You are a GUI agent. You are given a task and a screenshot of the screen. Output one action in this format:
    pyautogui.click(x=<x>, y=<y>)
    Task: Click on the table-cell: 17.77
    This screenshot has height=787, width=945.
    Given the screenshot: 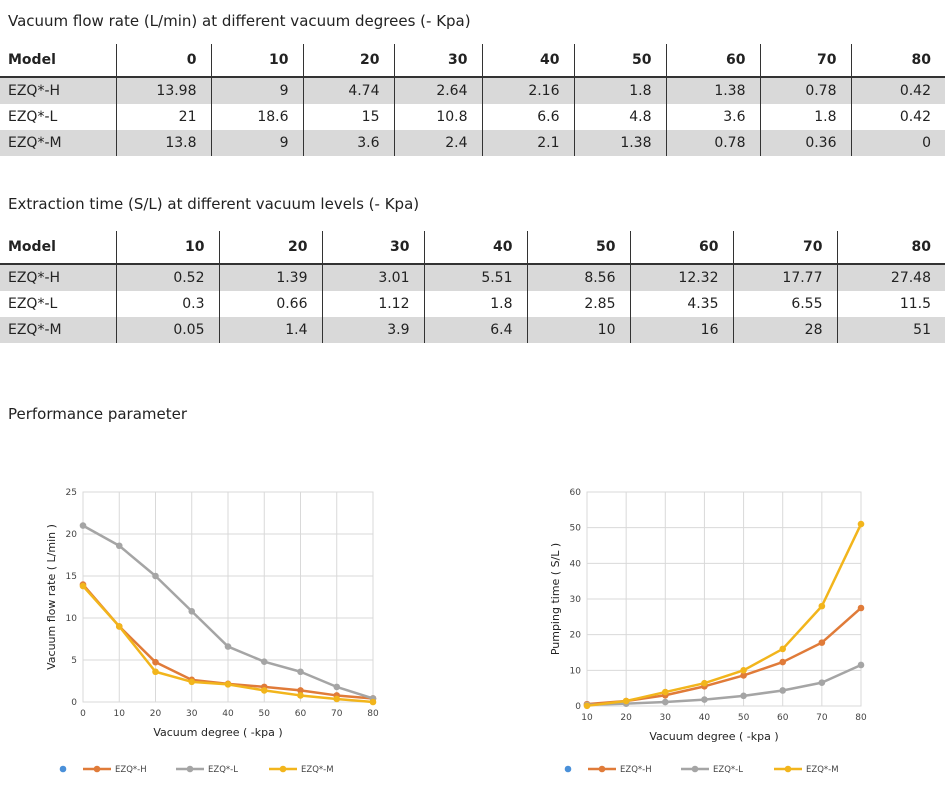 What is the action you would take?
    pyautogui.click(x=784, y=277)
    